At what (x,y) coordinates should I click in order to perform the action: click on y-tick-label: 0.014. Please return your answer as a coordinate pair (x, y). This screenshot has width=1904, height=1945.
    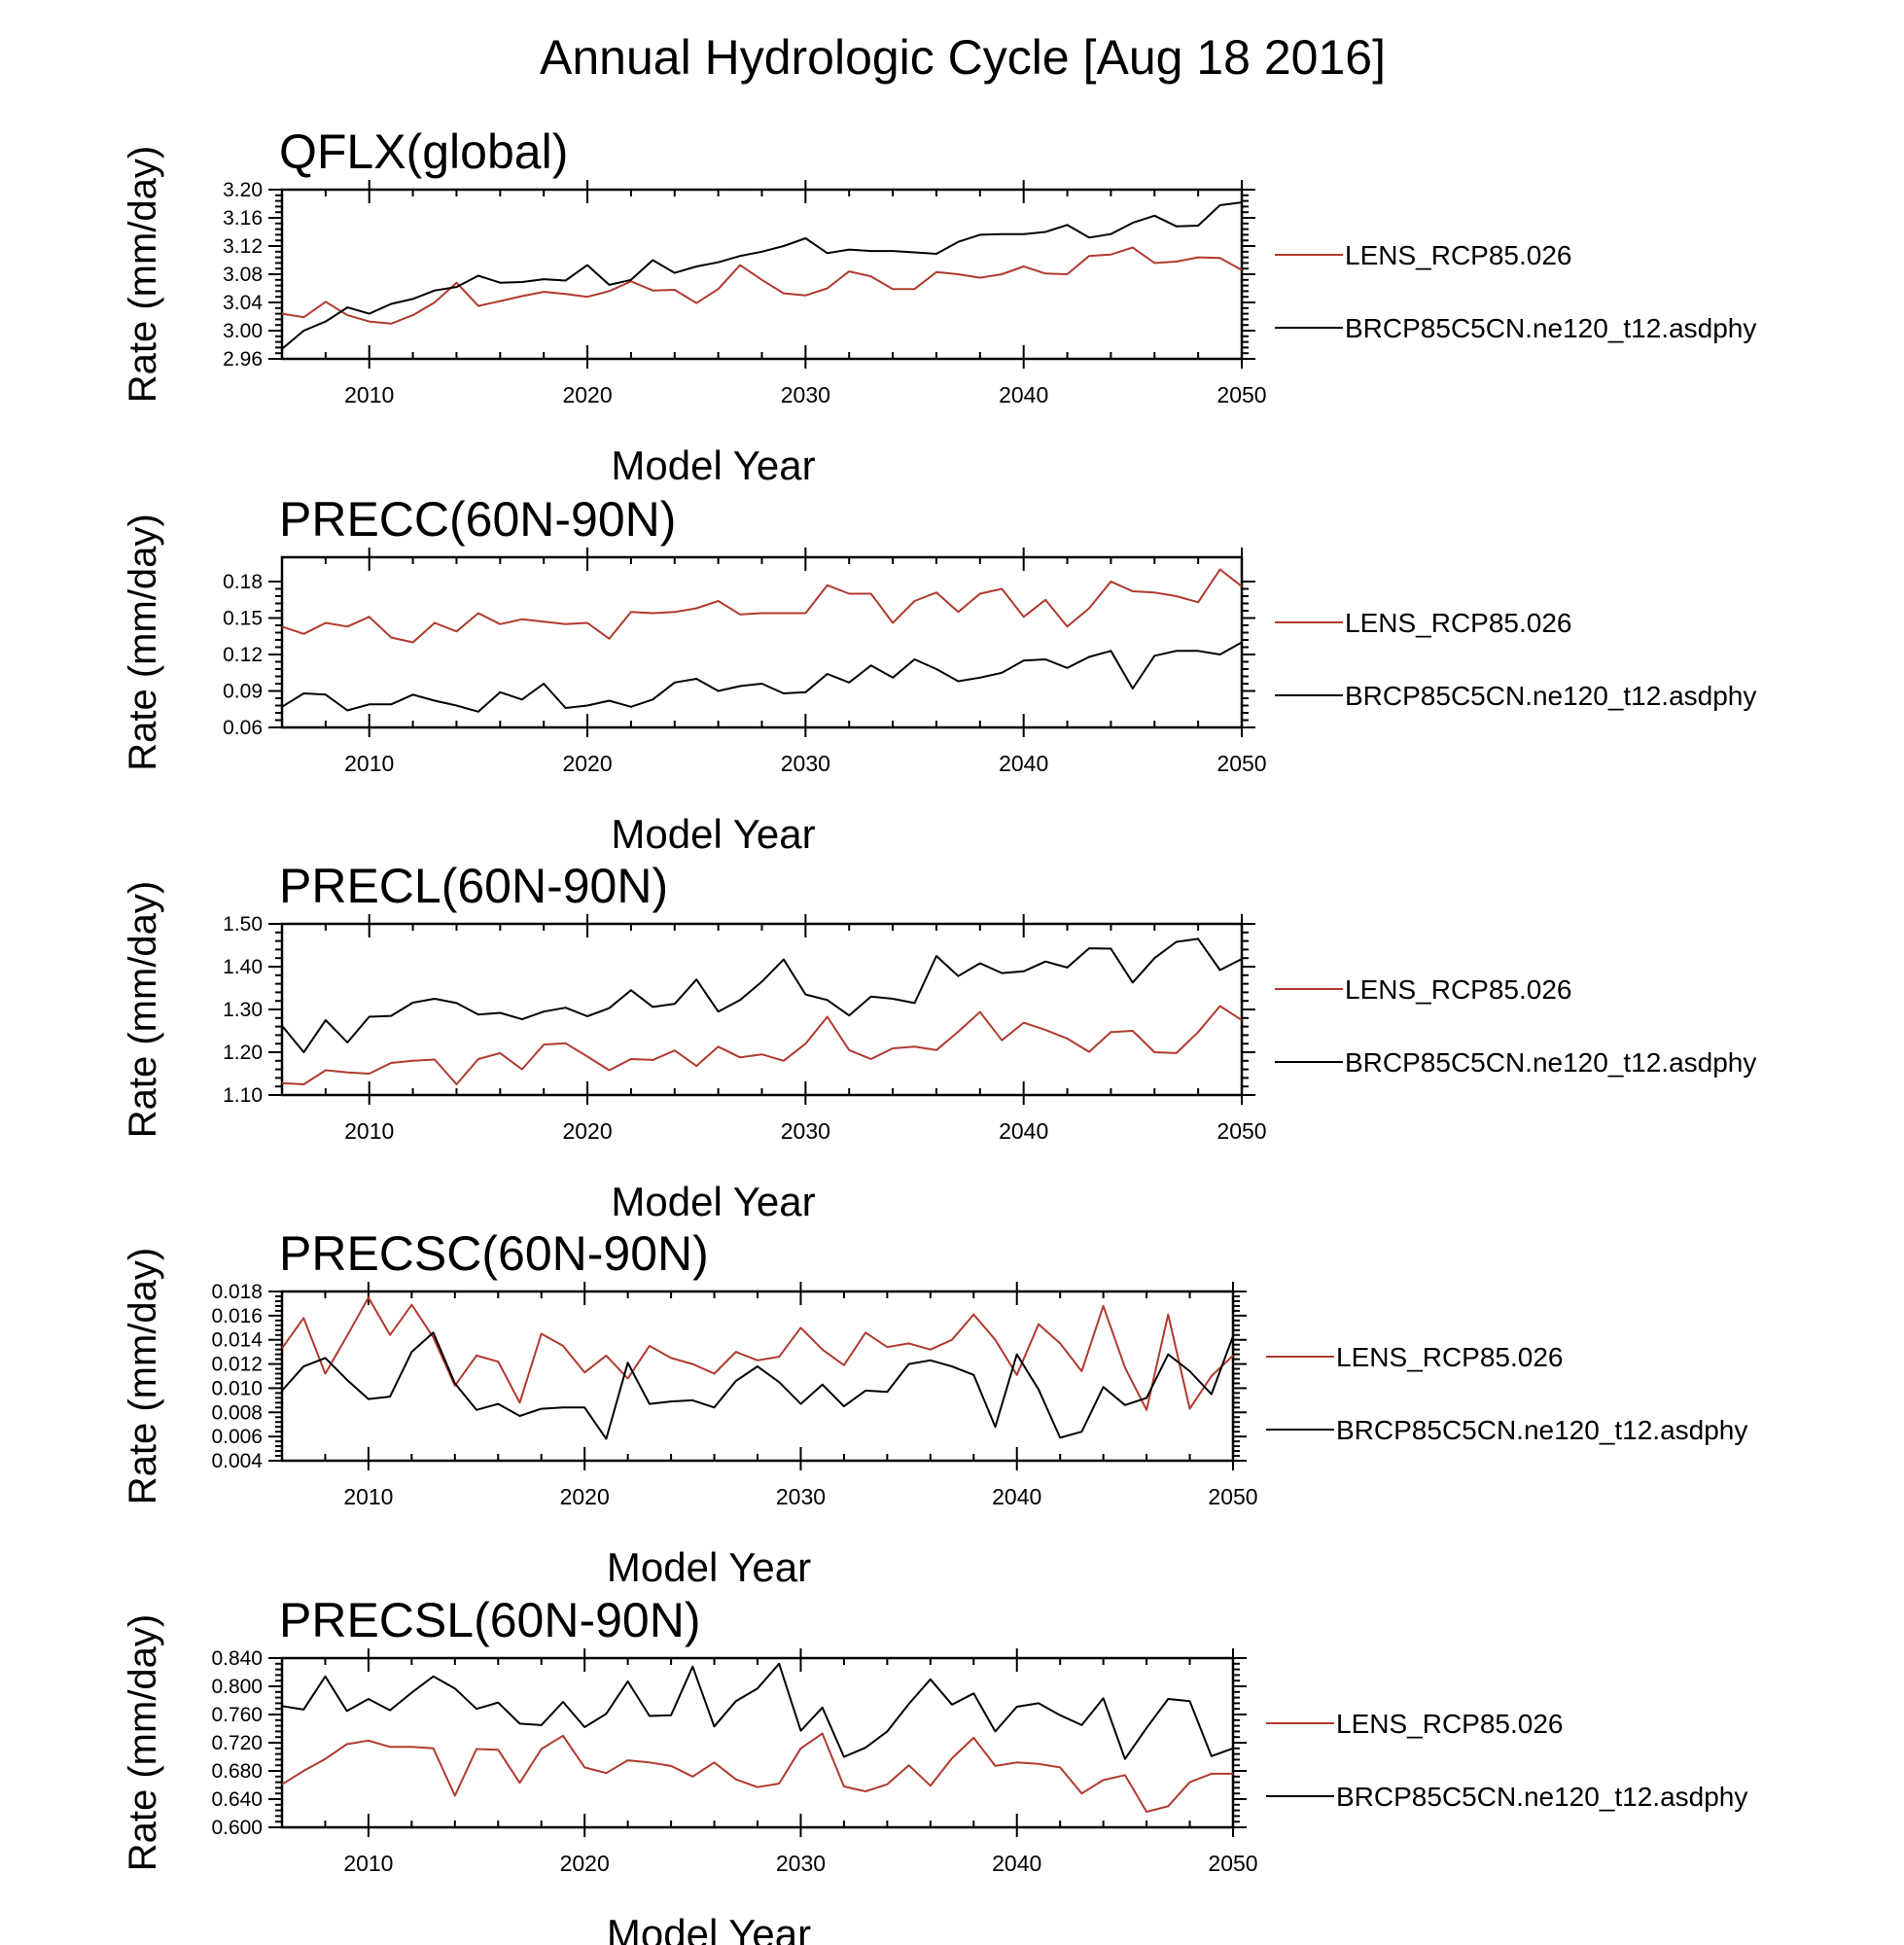
    Looking at the image, I should click on (237, 1340).